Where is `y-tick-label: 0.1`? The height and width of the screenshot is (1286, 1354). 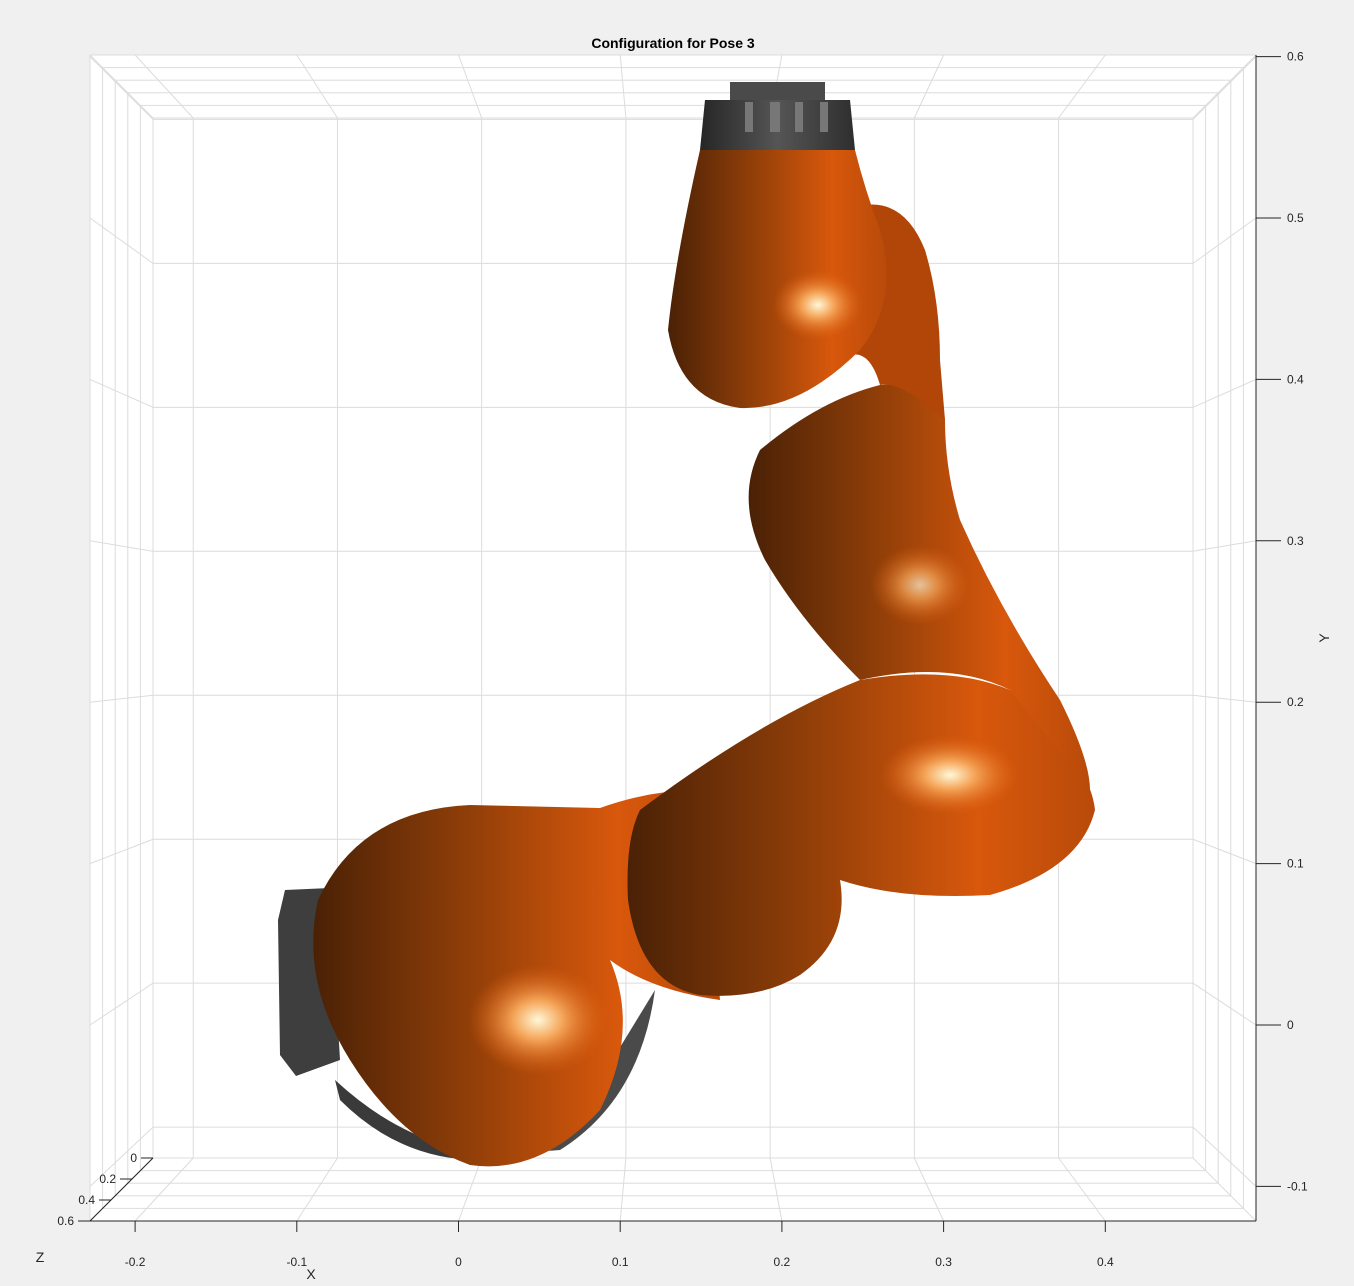 y-tick-label: 0.1 is located at coordinates (1295, 864).